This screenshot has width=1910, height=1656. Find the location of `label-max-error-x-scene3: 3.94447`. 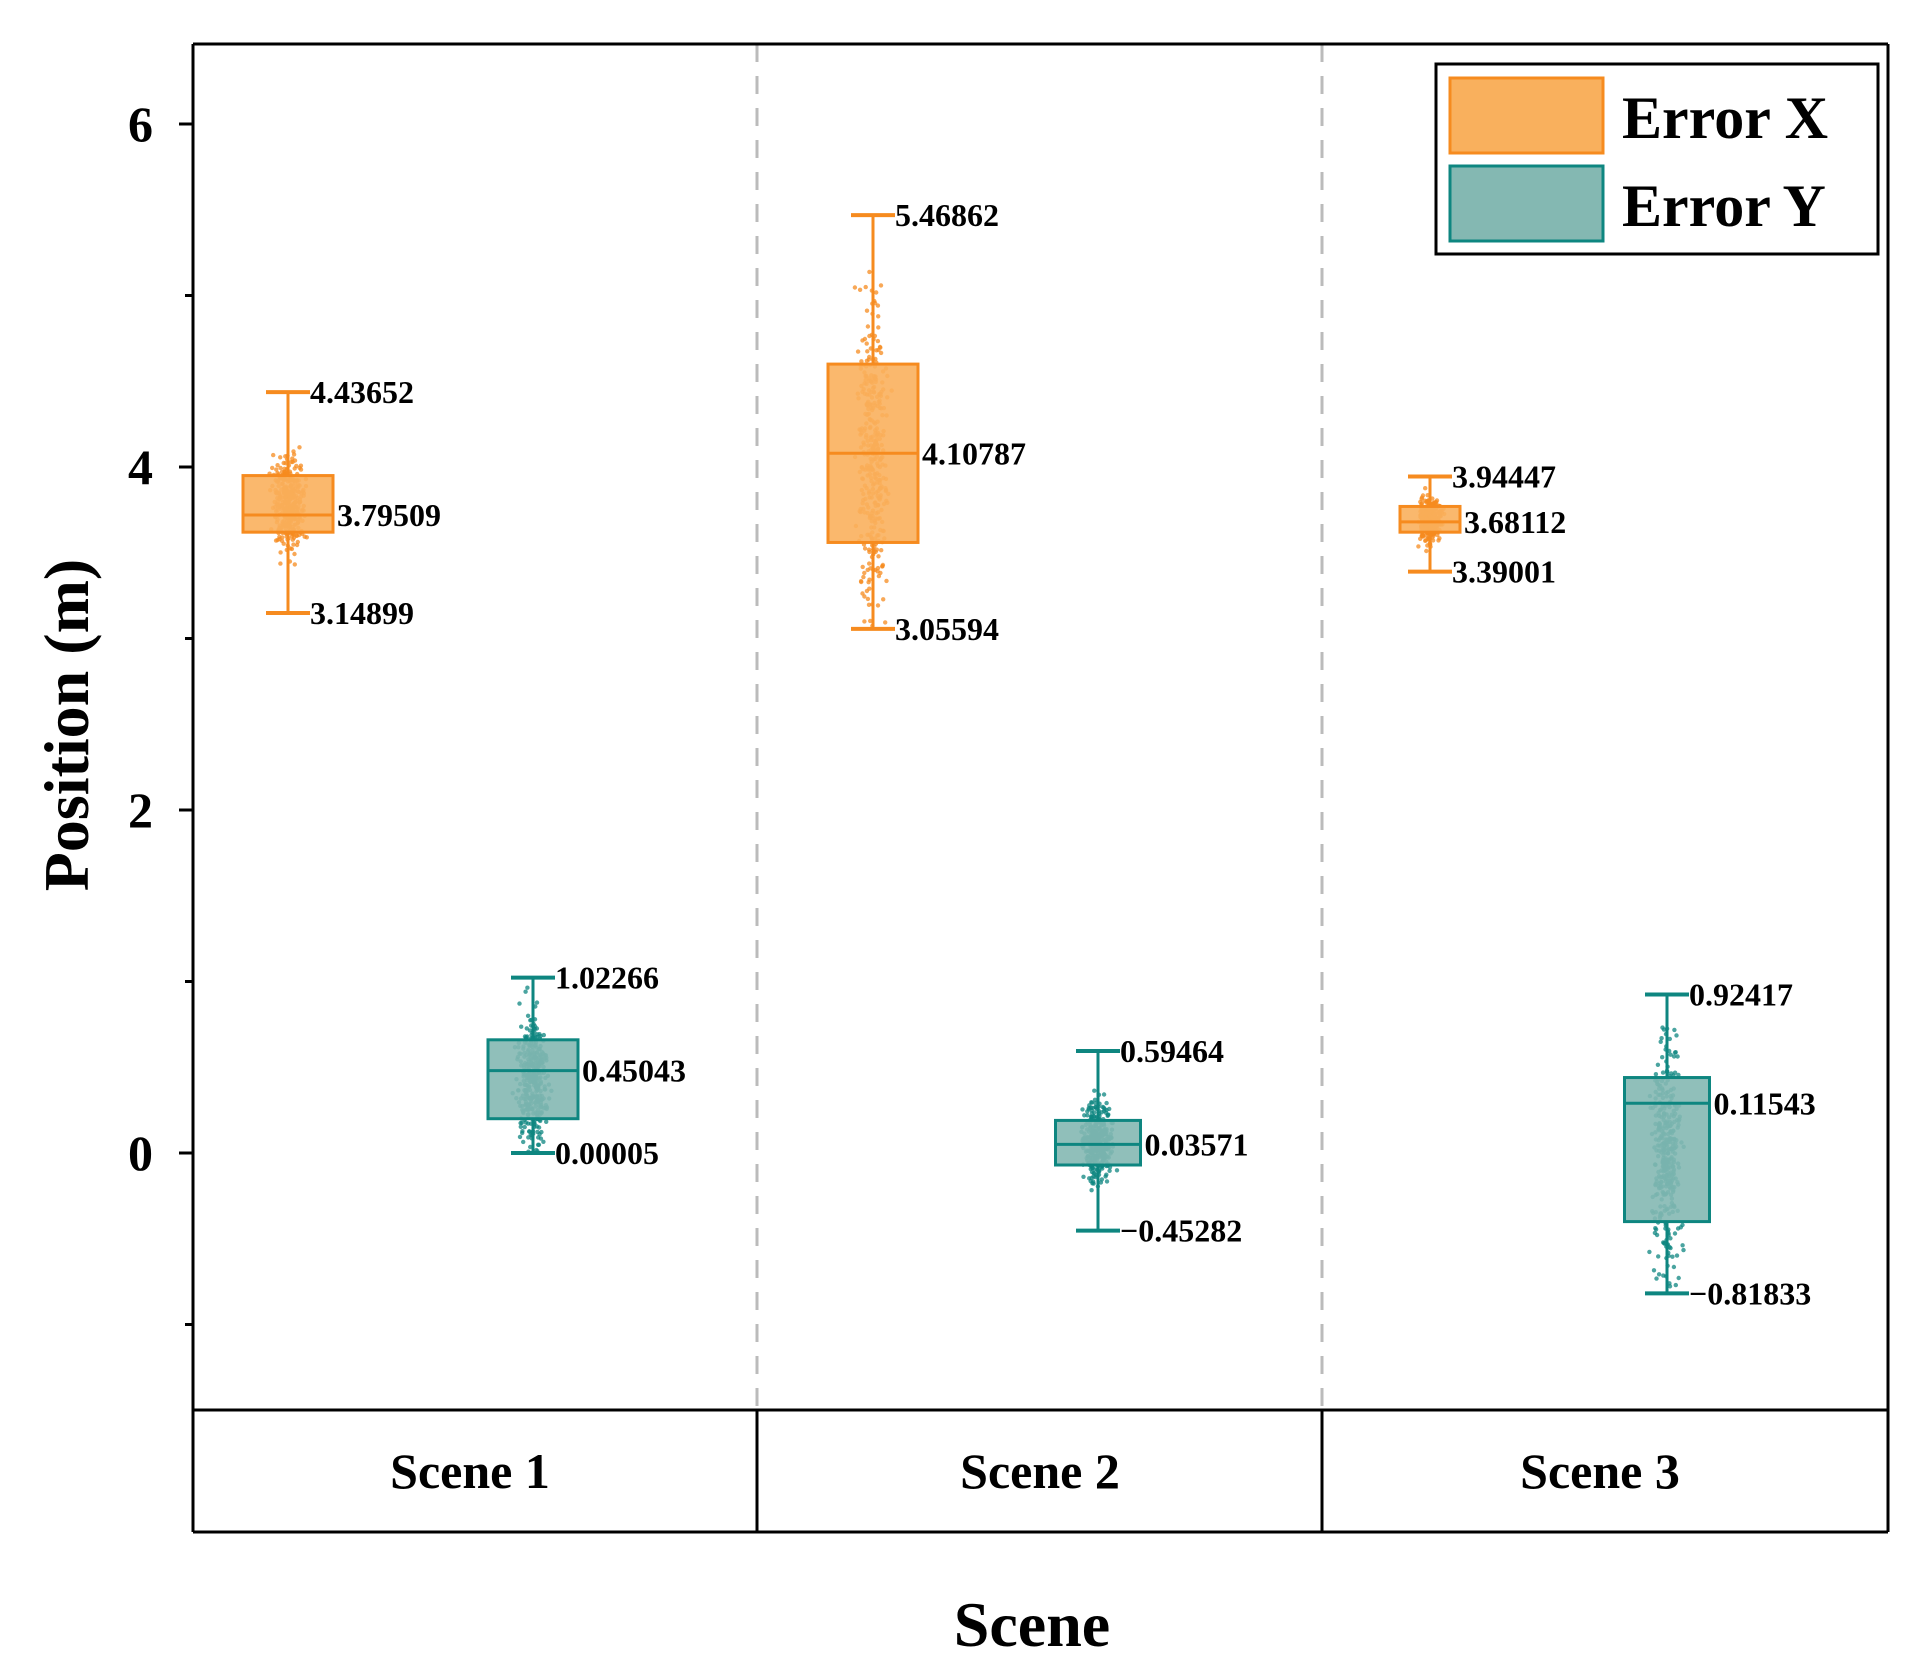

label-max-error-x-scene3: 3.94447 is located at coordinates (1504, 477).